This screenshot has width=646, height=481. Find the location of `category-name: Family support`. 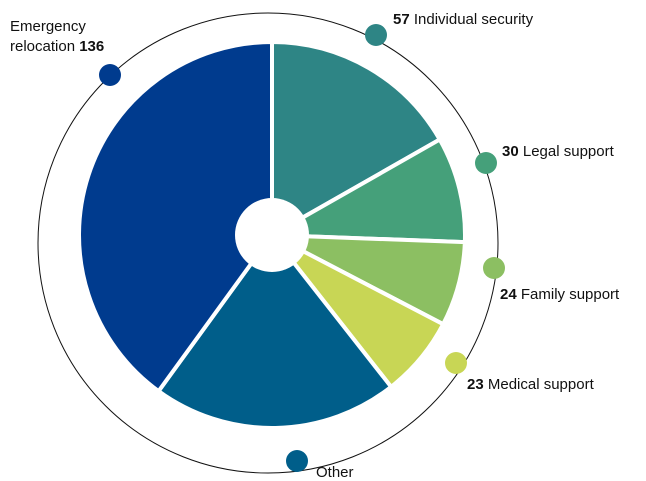

category-name: Family support is located at coordinates (570, 294).